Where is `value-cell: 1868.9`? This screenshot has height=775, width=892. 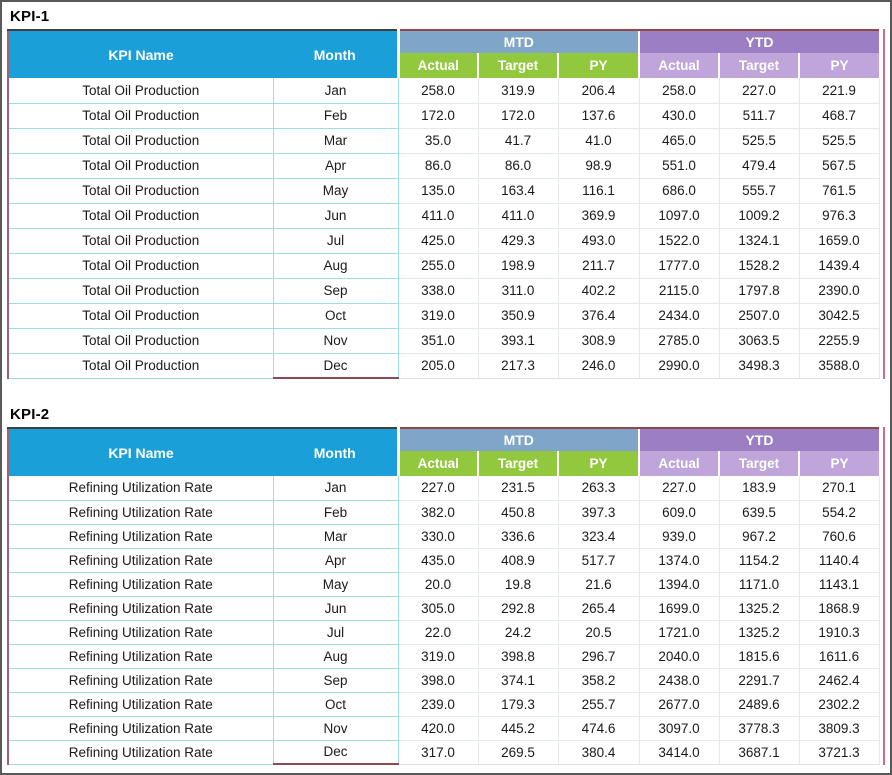 value-cell: 1868.9 is located at coordinates (839, 608).